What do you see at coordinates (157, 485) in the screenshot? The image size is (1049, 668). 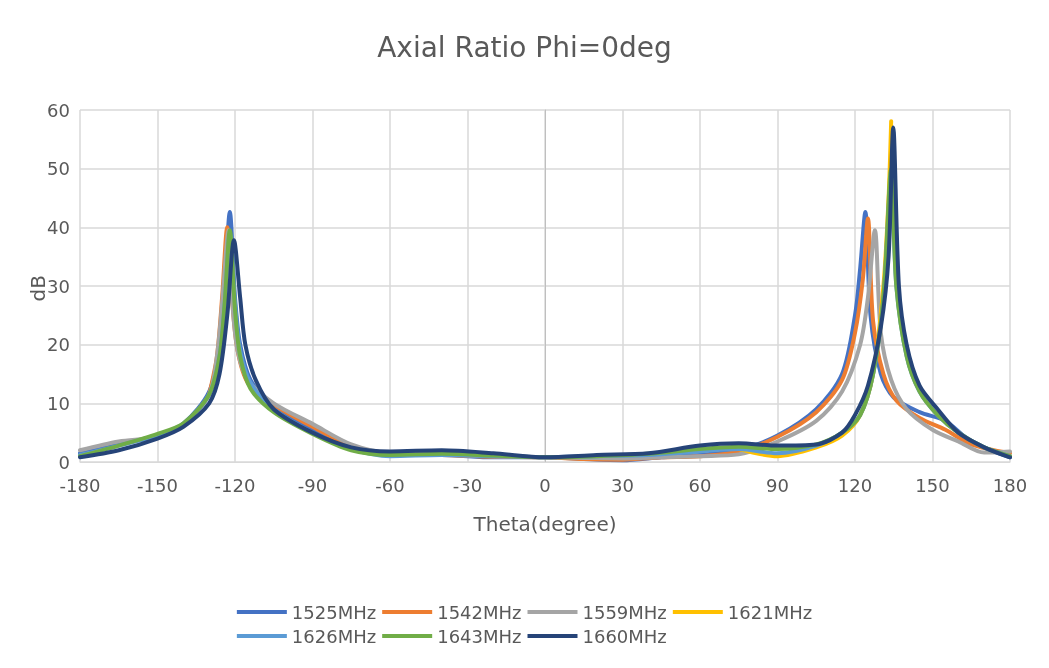 I see `x-tick-label: -150` at bounding box center [157, 485].